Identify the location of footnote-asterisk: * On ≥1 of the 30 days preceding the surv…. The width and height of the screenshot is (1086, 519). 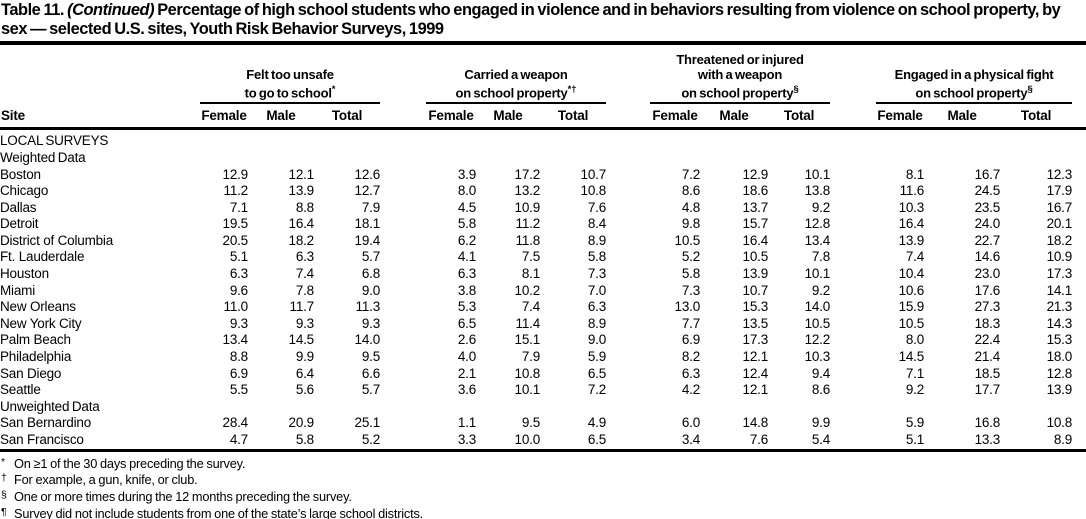
(543, 463).